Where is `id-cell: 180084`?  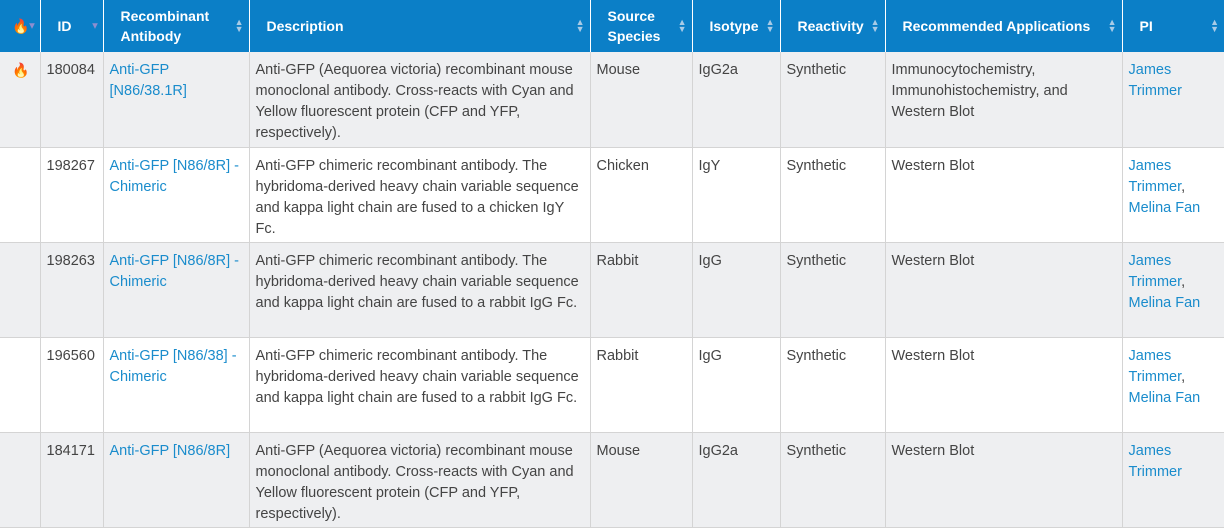
id-cell: 180084 is located at coordinates (72, 100).